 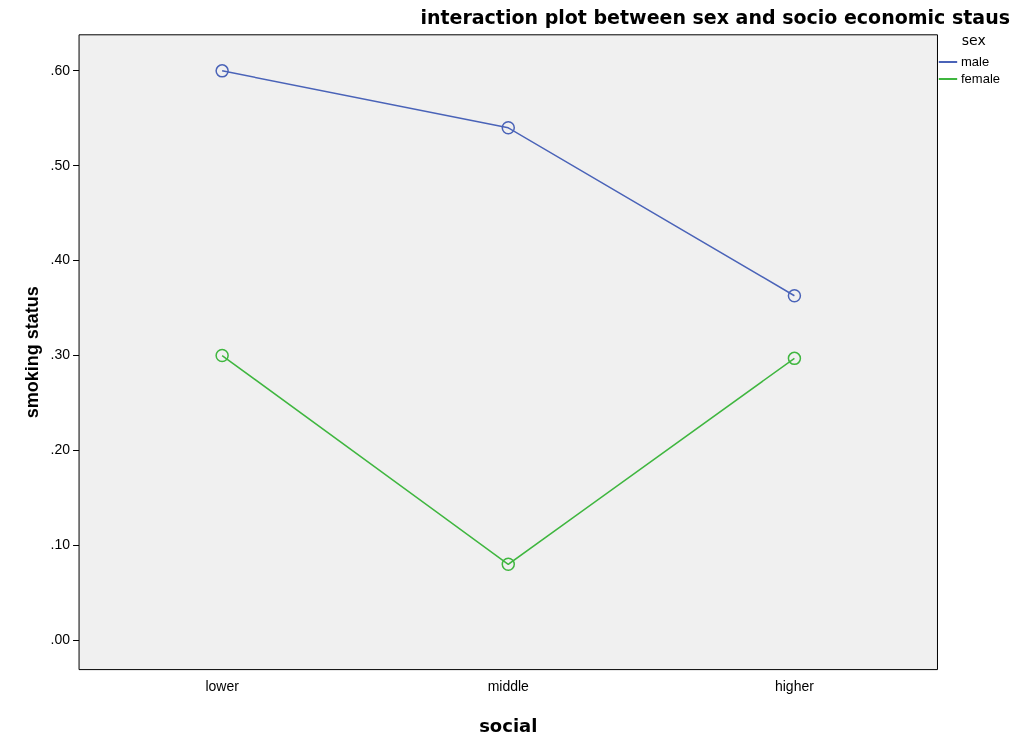 I want to click on y-tick-label: .00, so click(x=60, y=639).